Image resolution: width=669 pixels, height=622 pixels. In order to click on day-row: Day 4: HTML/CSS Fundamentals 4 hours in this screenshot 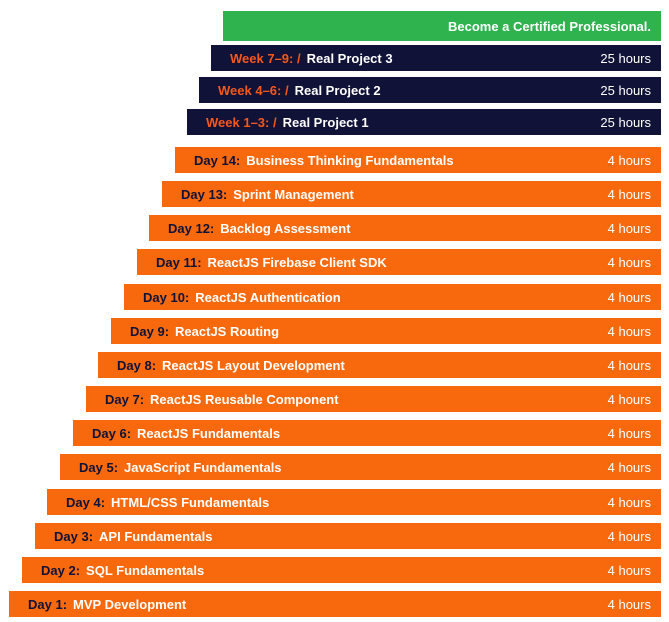, I will do `click(354, 502)`.